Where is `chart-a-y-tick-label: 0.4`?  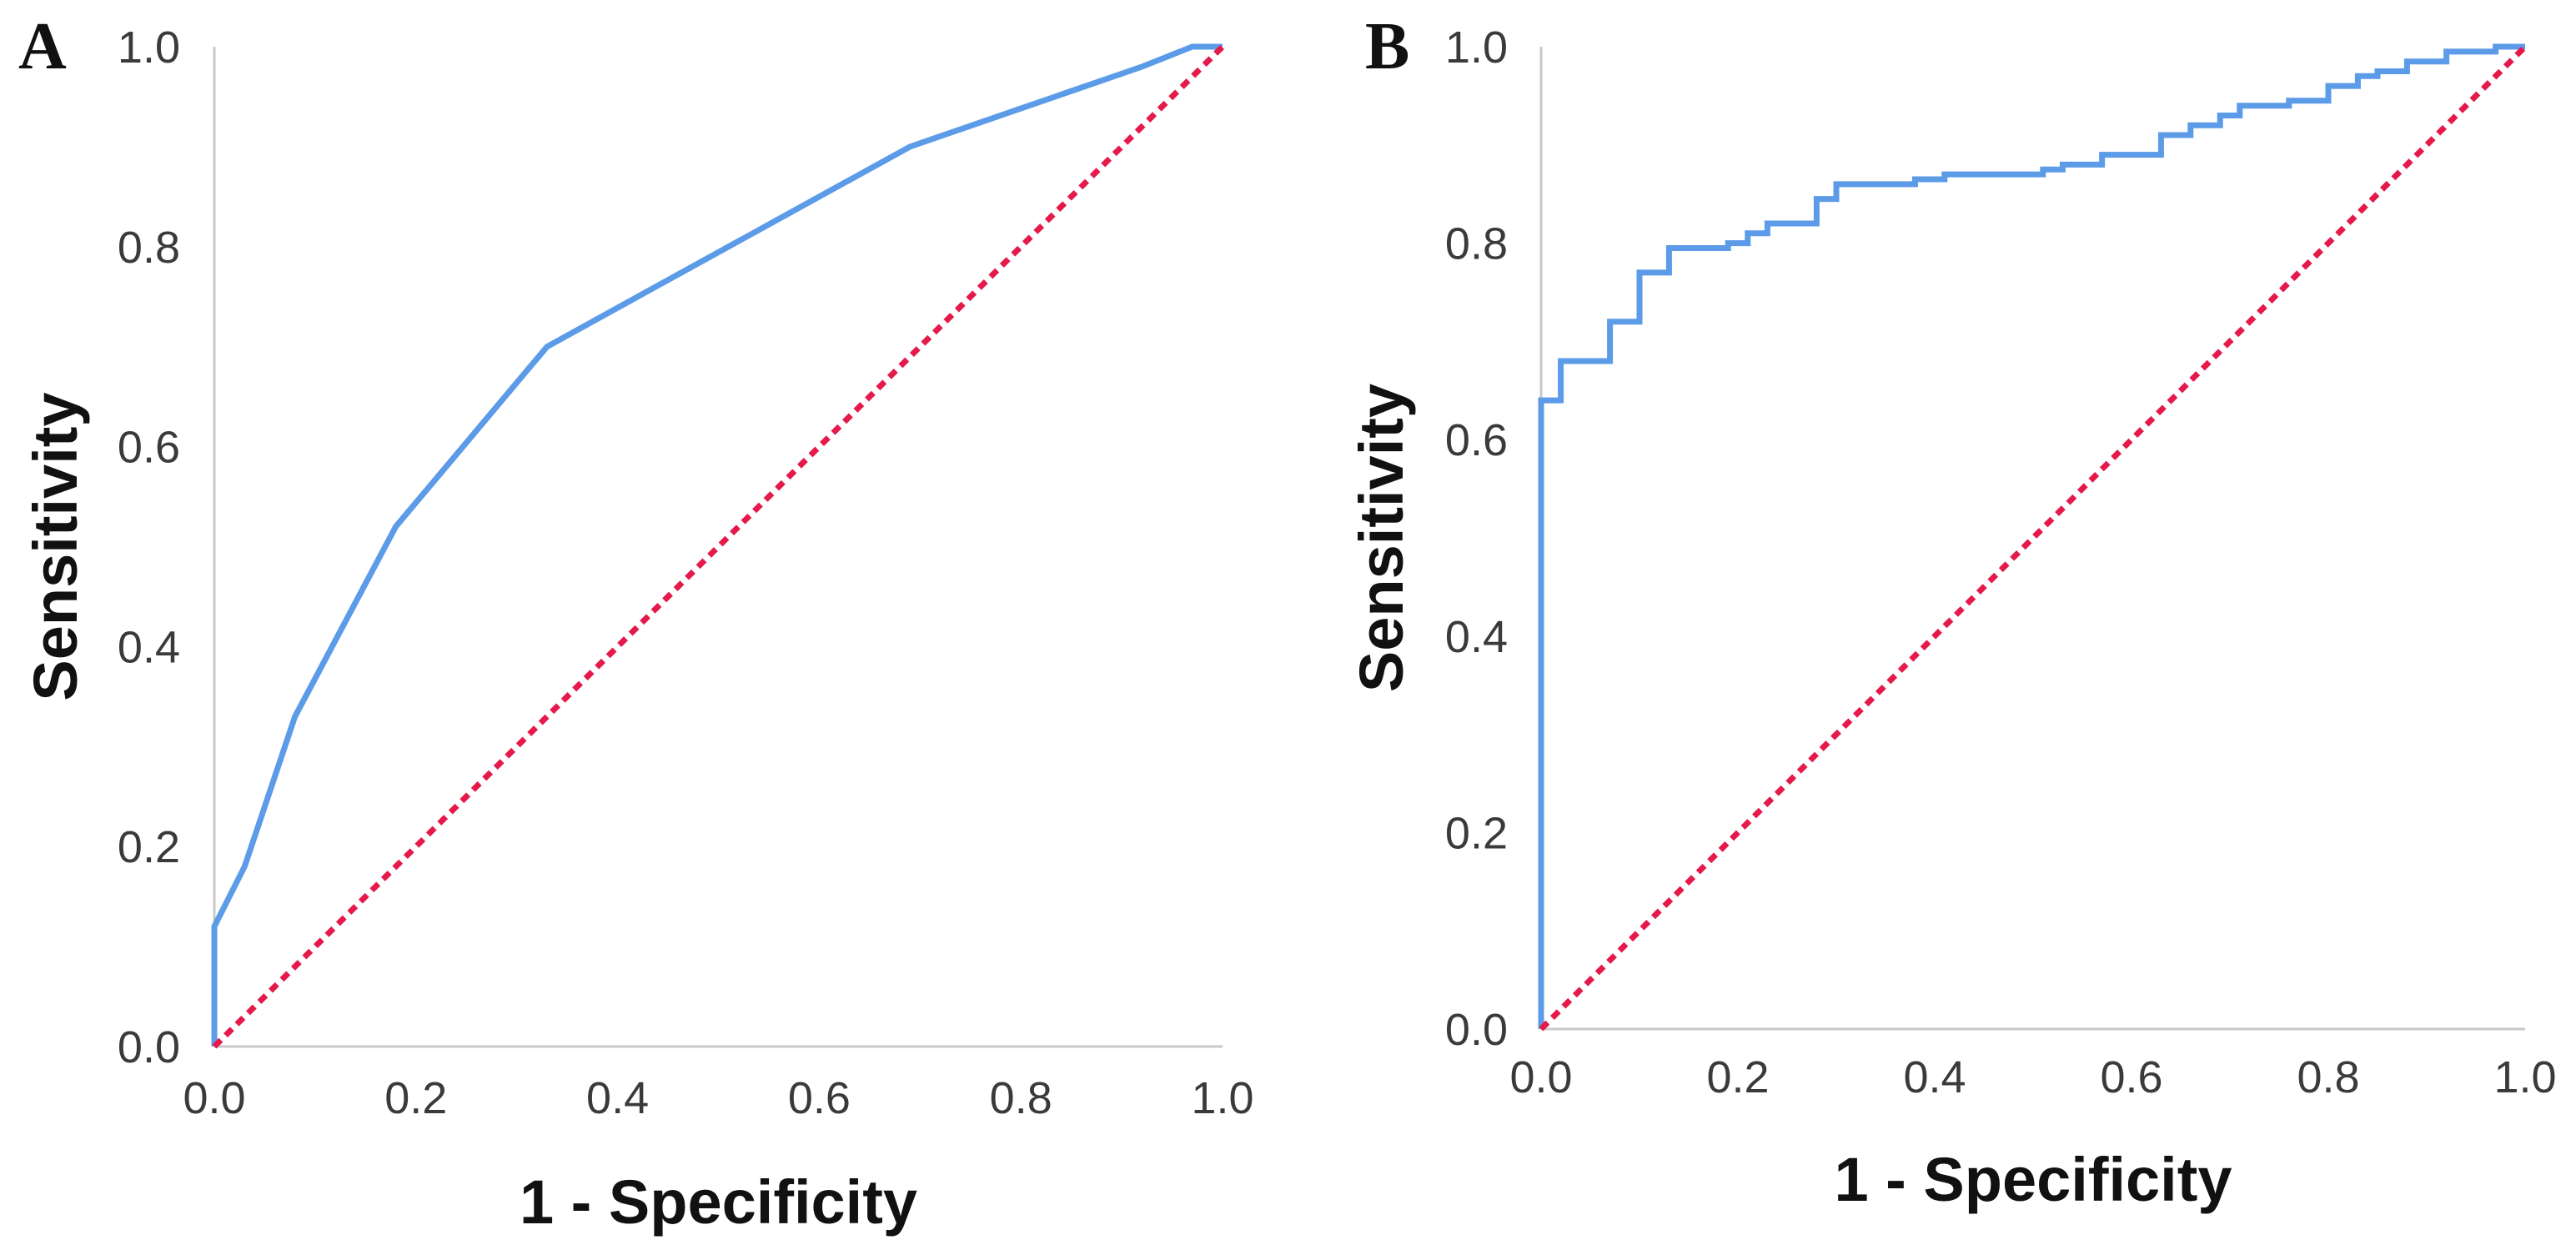 chart-a-y-tick-label: 0.4 is located at coordinates (149, 647).